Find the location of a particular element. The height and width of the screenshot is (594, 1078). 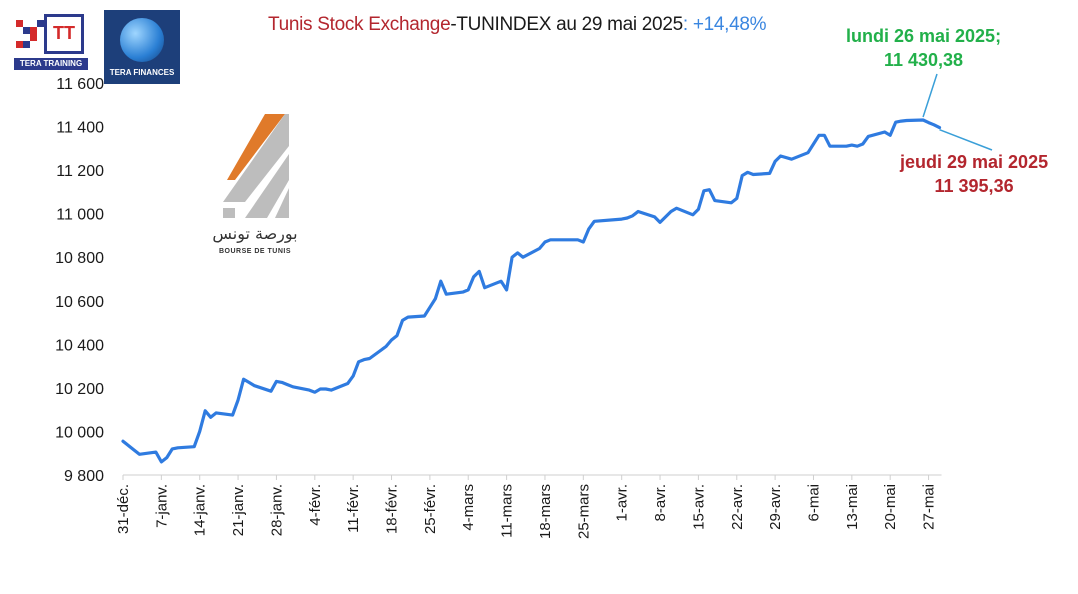

x-tick-label: 4-mars is located at coordinates (468, 507).